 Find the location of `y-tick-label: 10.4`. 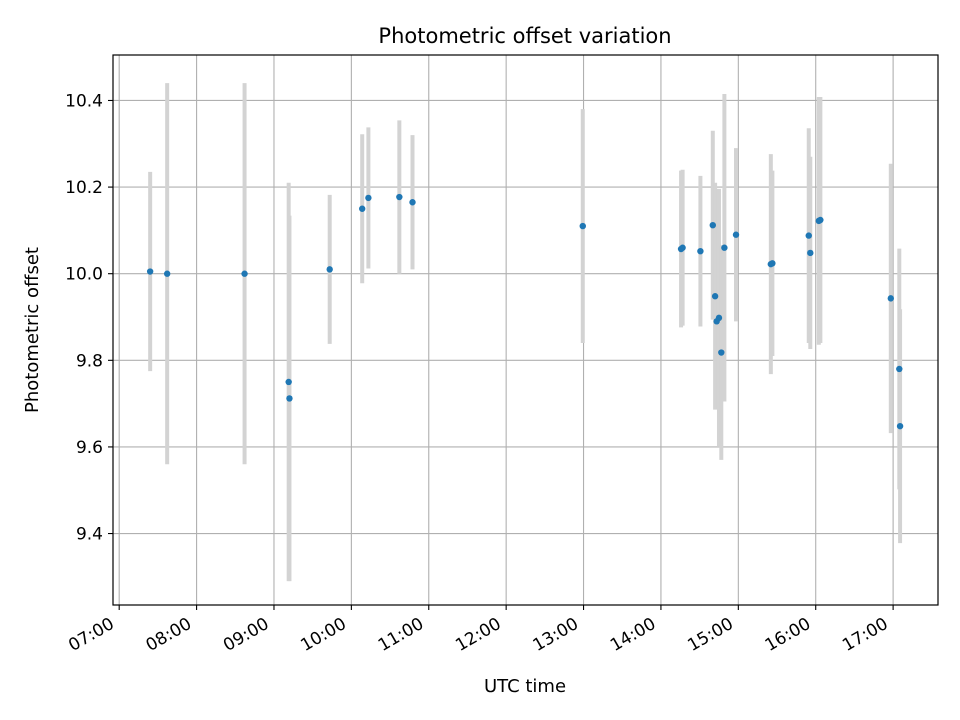

y-tick-label: 10.4 is located at coordinates (84, 101).